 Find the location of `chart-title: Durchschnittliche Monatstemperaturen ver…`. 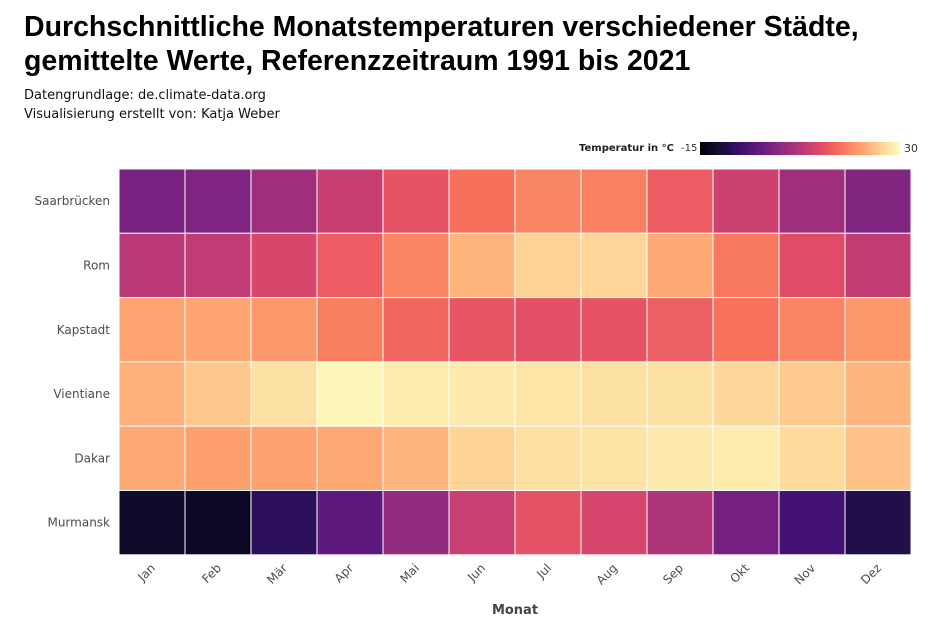

chart-title: Durchschnittliche Monatstemperaturen ver… is located at coordinates (441, 44).